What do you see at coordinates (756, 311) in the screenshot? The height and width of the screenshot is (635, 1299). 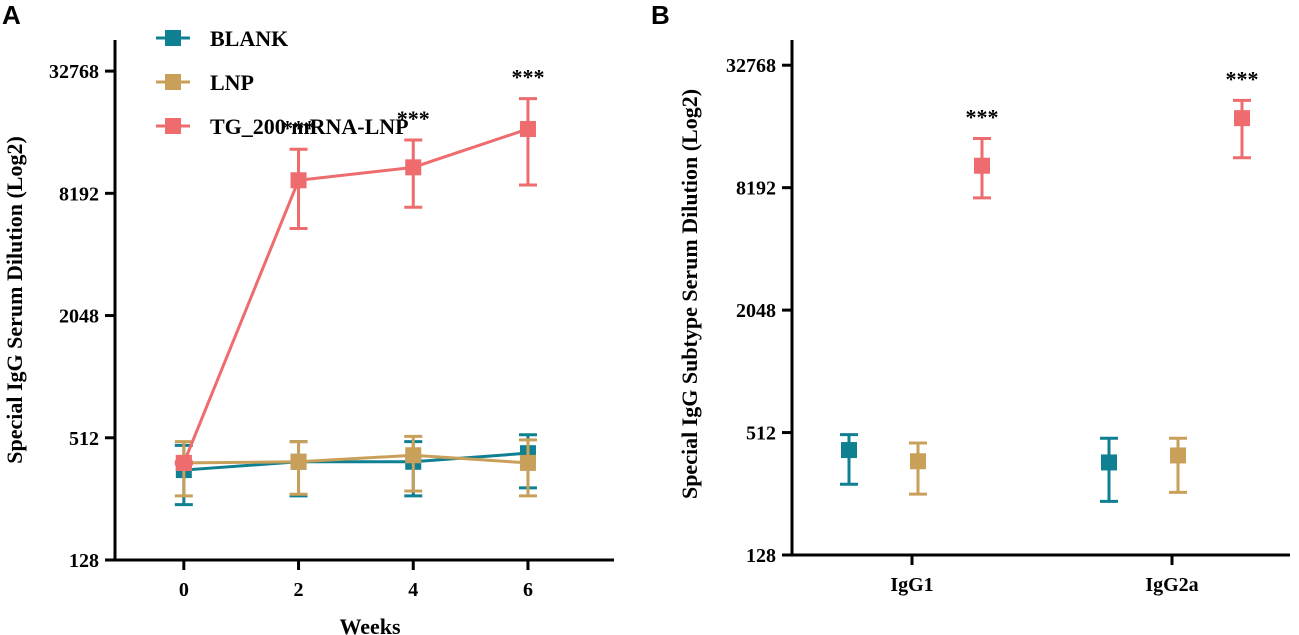 I see `panel-b-y-tick-label: 2048` at bounding box center [756, 311].